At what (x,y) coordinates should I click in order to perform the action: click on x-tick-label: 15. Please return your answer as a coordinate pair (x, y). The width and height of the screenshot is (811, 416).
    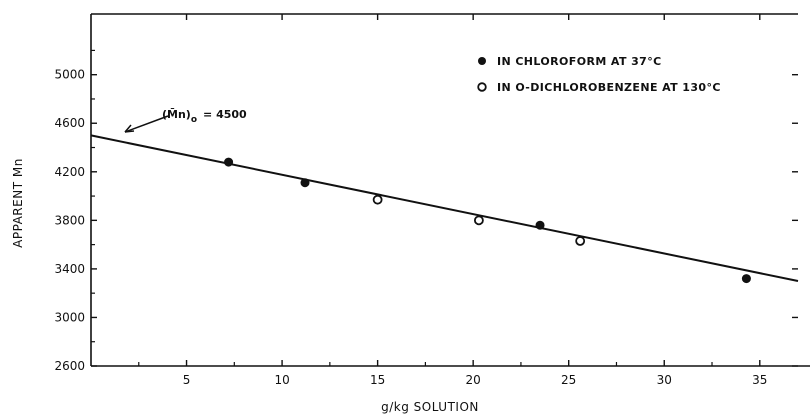
    Looking at the image, I should click on (377, 380).